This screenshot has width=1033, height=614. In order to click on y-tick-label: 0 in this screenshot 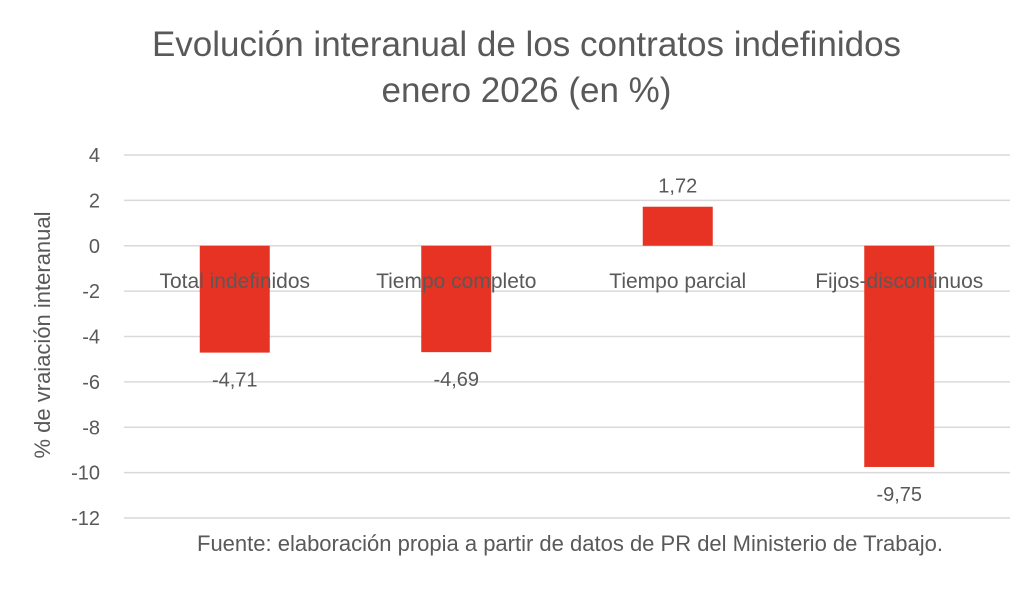, I will do `click(94, 247)`.